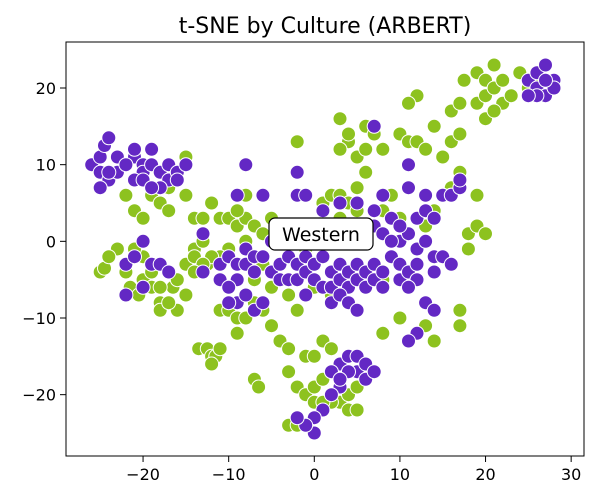 This screenshot has width=600, height=500. What do you see at coordinates (353, 470) in the screenshot?
I see `x-axis: −20 −10 0 10 20 30` at bounding box center [353, 470].